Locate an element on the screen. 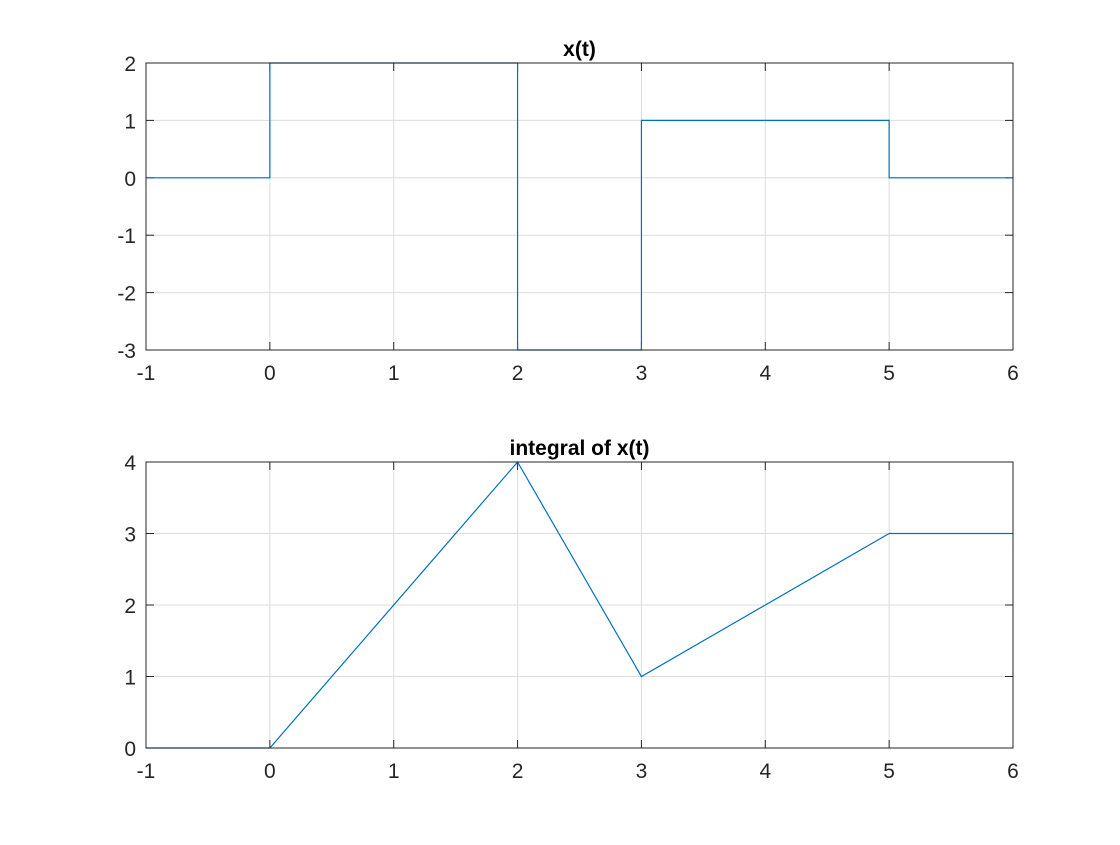 Image resolution: width=1120 pixels, height=845 pixels. y-tick-label: -1 is located at coordinates (126, 236).